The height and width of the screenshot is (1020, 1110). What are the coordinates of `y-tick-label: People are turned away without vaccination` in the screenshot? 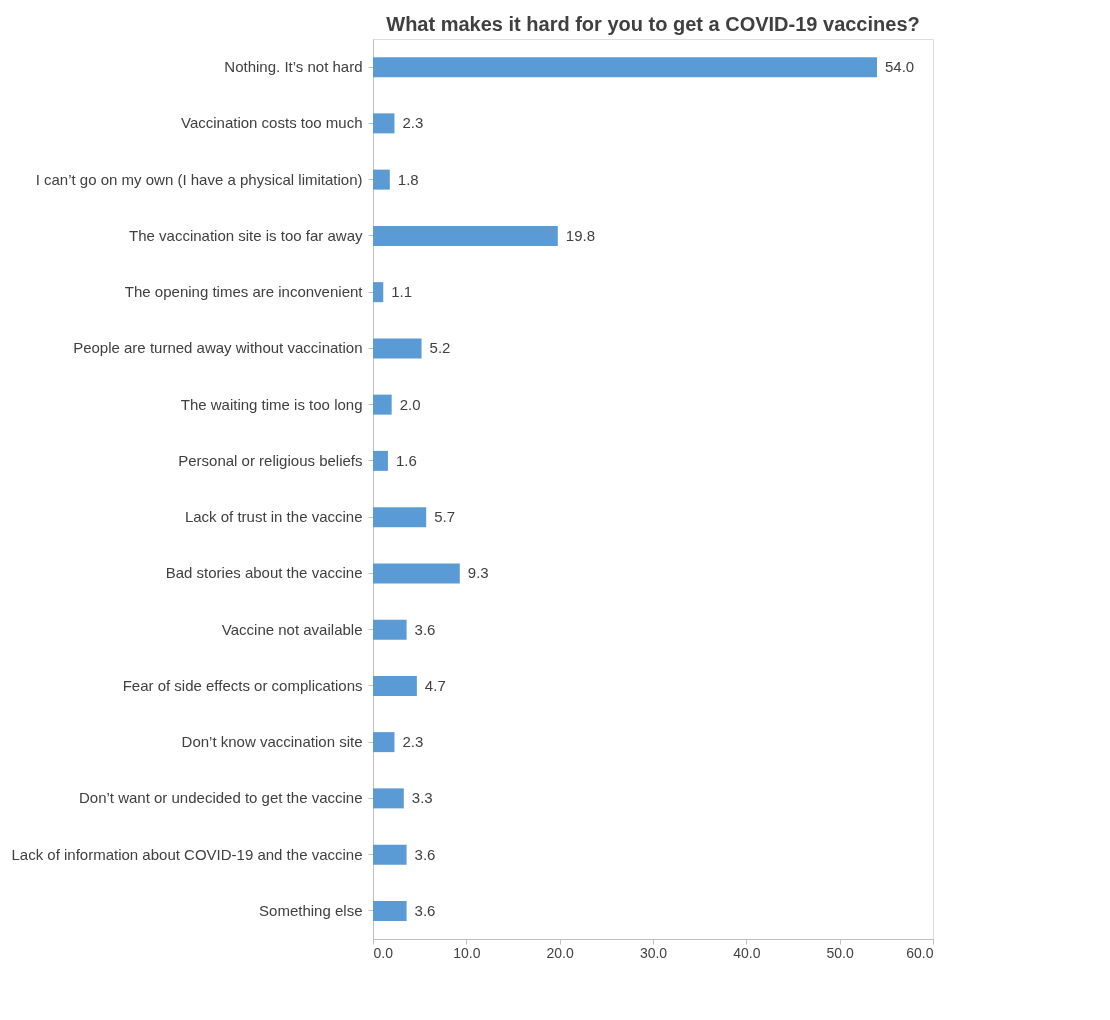 It's located at (218, 348).